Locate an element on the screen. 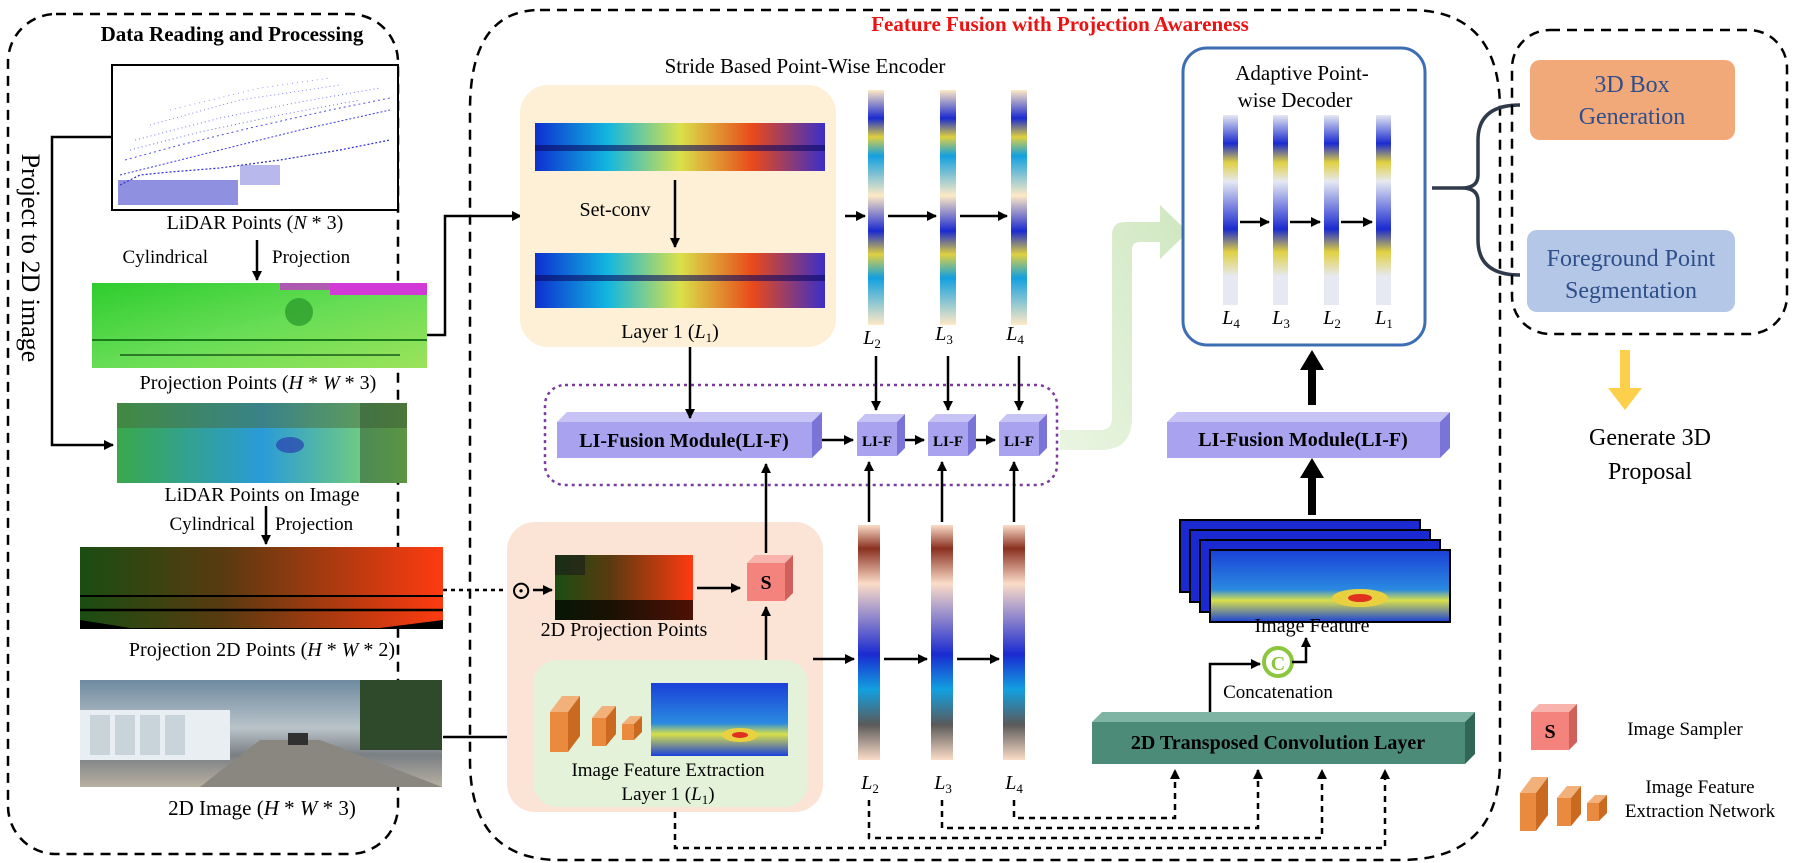 This screenshot has height=863, width=1809. arrowhead-feature-to-lifusion is located at coordinates (1312, 468).